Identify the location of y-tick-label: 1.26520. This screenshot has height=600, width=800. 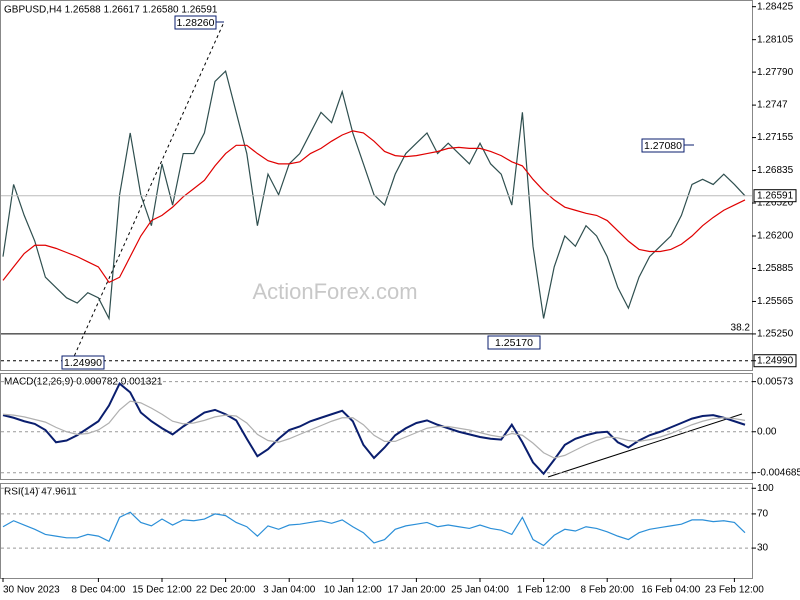
(775, 203).